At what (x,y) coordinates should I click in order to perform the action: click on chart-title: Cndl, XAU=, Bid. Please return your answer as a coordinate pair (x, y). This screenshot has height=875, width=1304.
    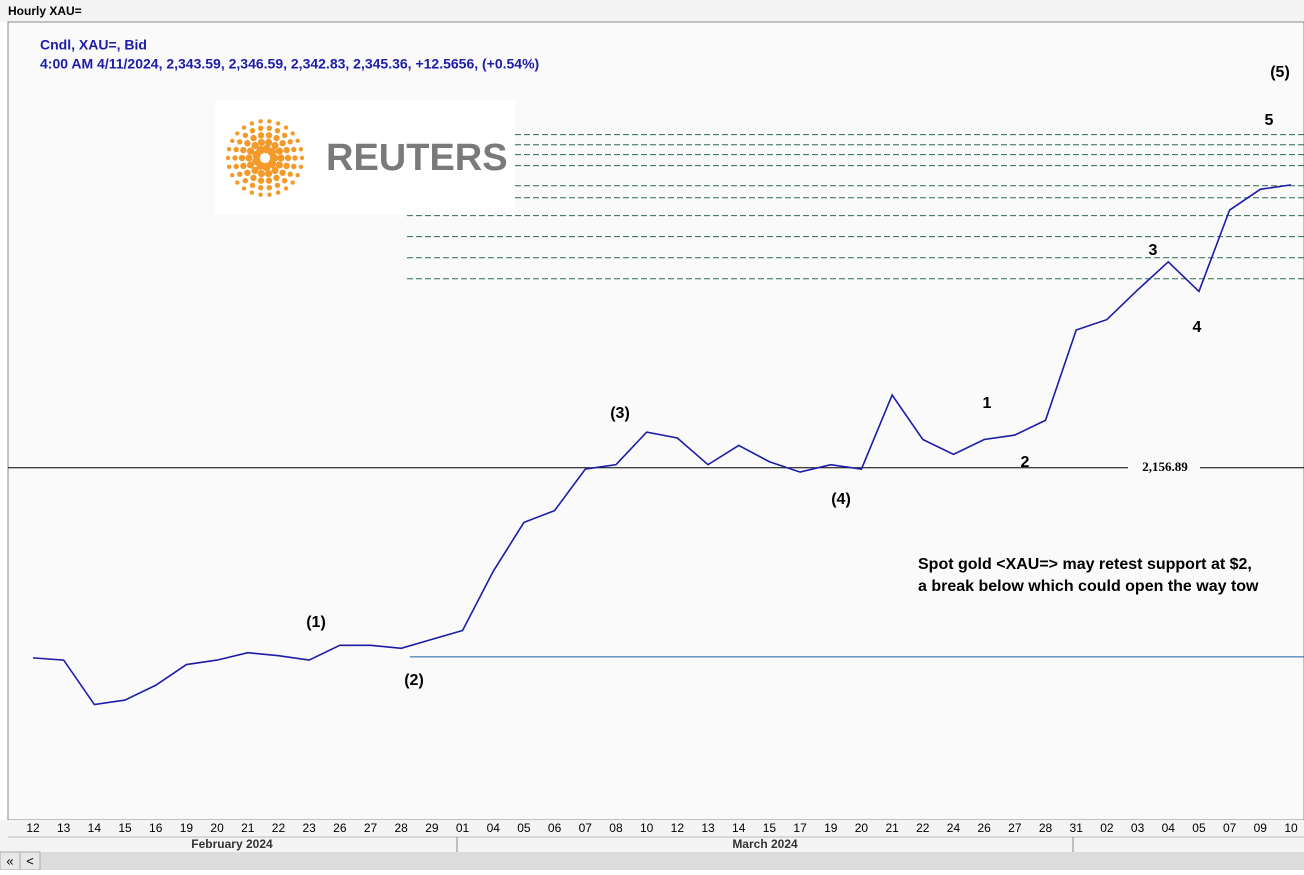
    Looking at the image, I should click on (93, 45).